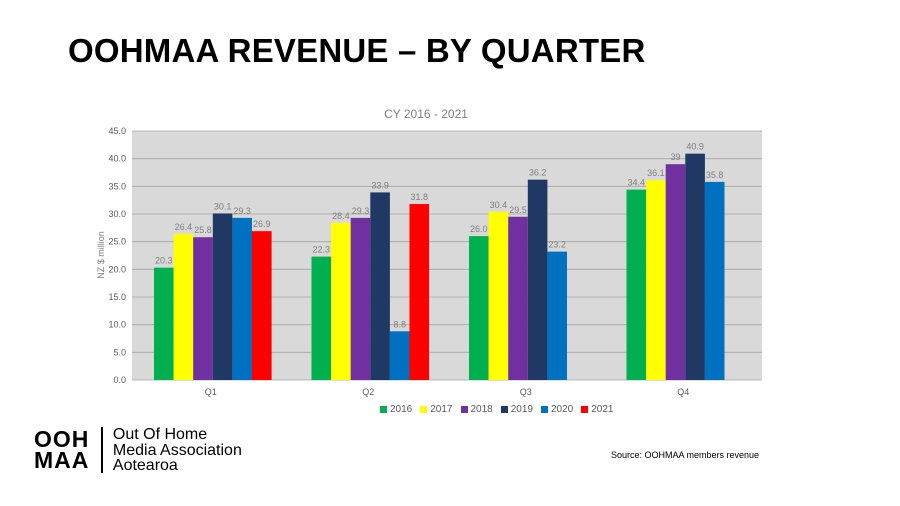 This screenshot has width=900, height=506. Describe the element at coordinates (419, 292) in the screenshot. I see `bar-2021-q2` at that location.